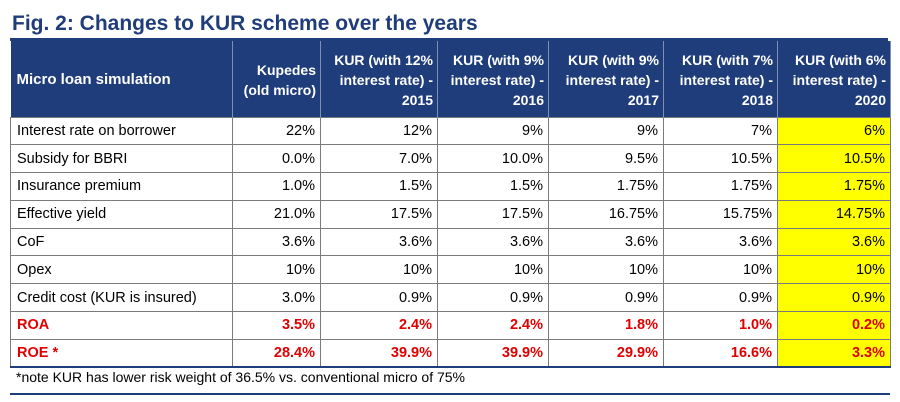  I want to click on table-cell: 22%, so click(276, 131).